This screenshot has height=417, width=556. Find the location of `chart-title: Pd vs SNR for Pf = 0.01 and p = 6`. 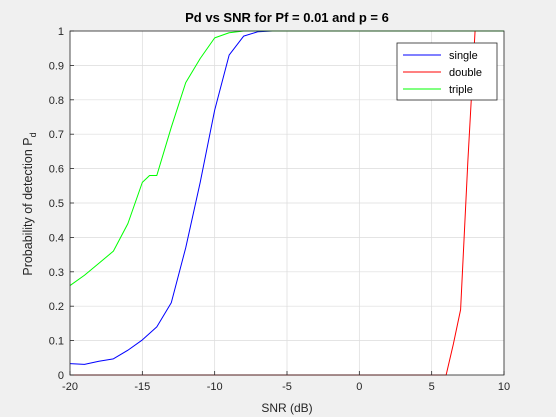

chart-title: Pd vs SNR for Pf = 0.01 and p = 6 is located at coordinates (287, 17).